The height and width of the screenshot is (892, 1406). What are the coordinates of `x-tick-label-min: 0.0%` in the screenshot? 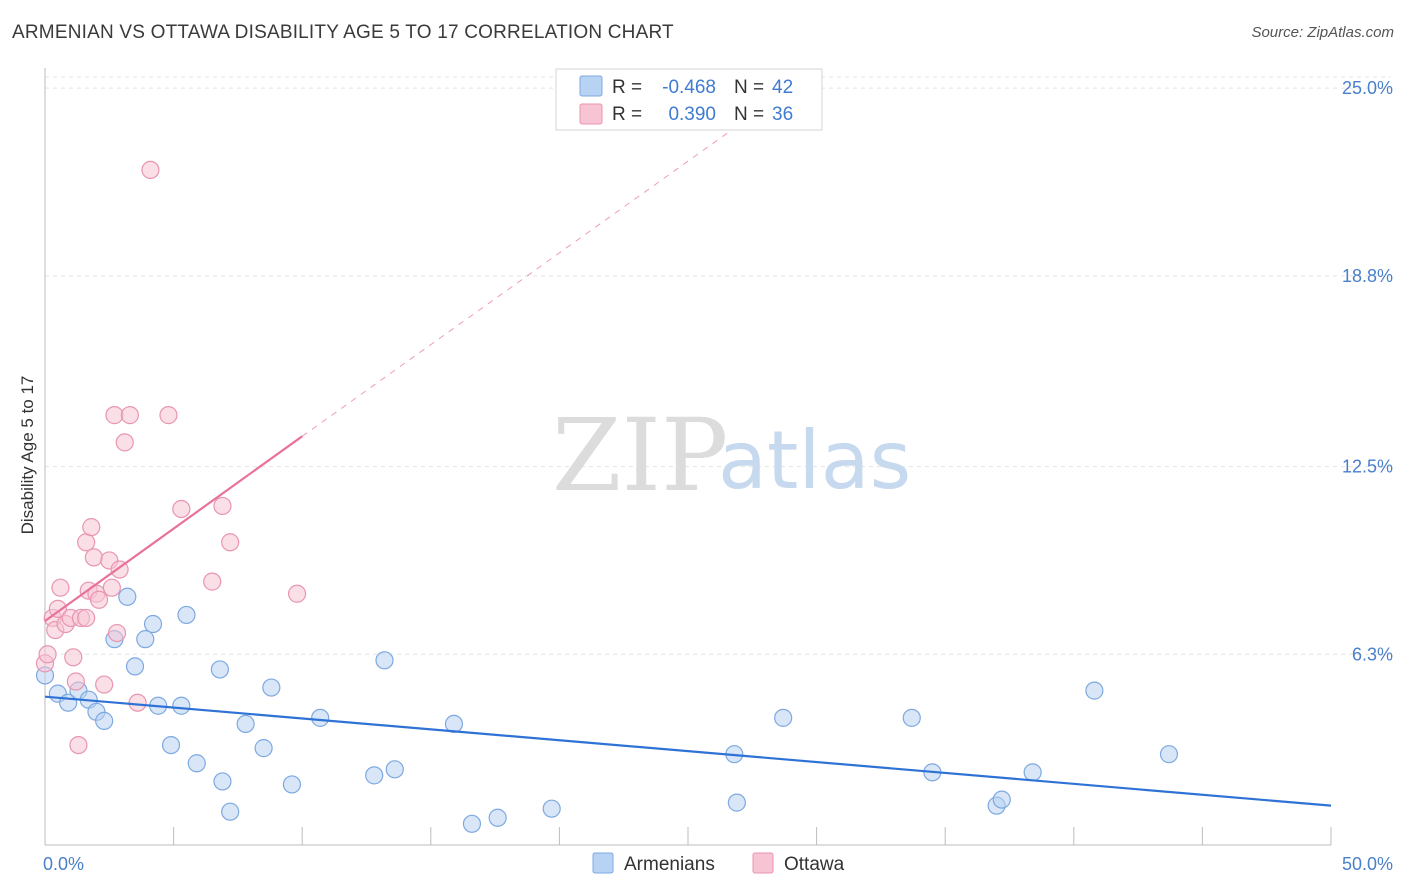 It's located at (63, 864).